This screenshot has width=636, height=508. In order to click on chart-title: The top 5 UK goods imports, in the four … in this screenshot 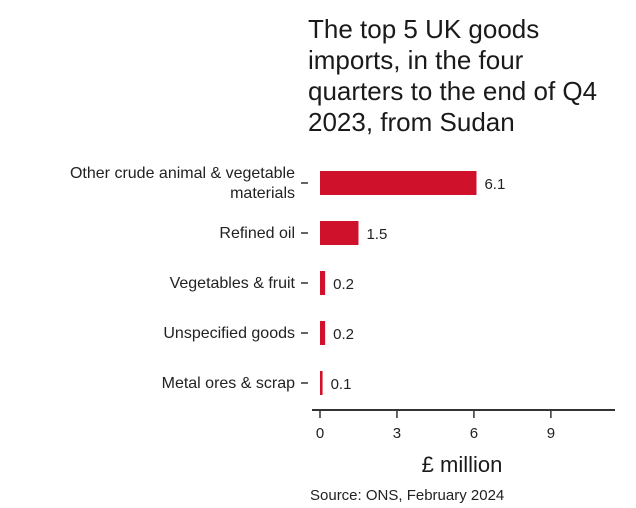, I will do `click(452, 75)`.